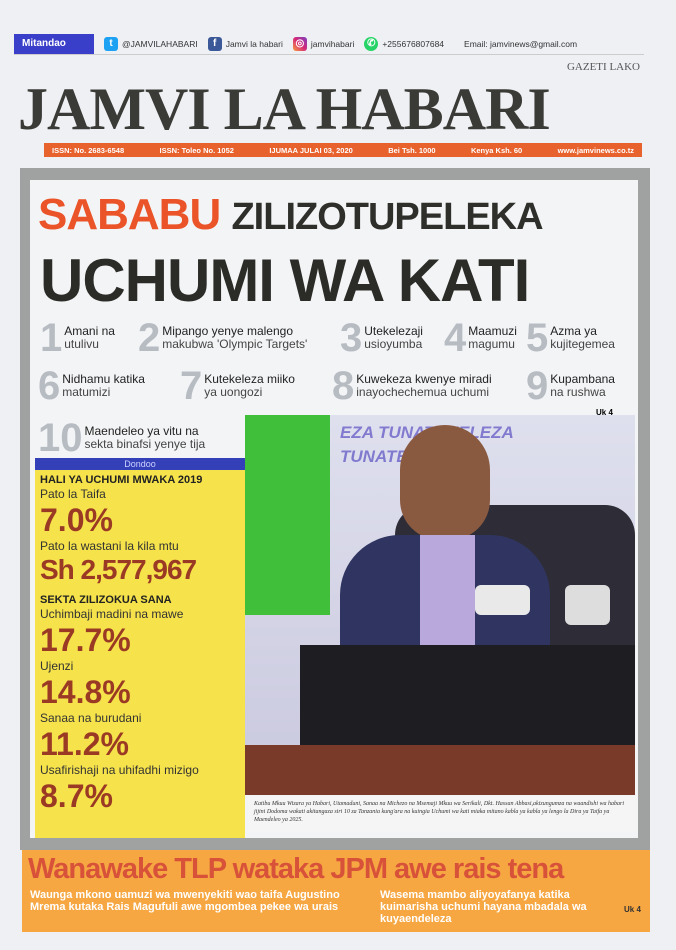 The height and width of the screenshot is (950, 676). I want to click on reason-item: 3 Utekelezaji usioyumba, so click(381, 338).